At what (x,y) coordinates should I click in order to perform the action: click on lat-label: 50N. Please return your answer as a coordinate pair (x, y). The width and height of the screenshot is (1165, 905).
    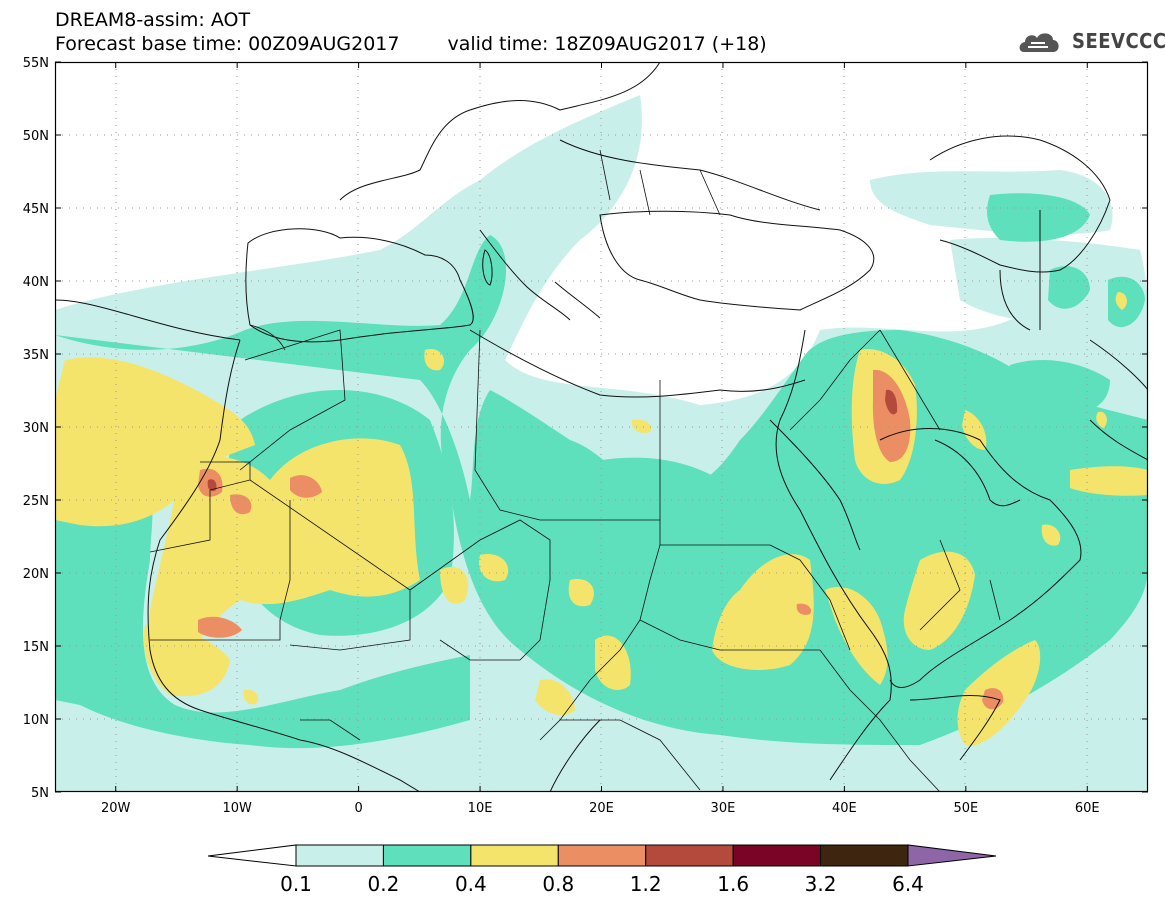
    Looking at the image, I should click on (36, 136).